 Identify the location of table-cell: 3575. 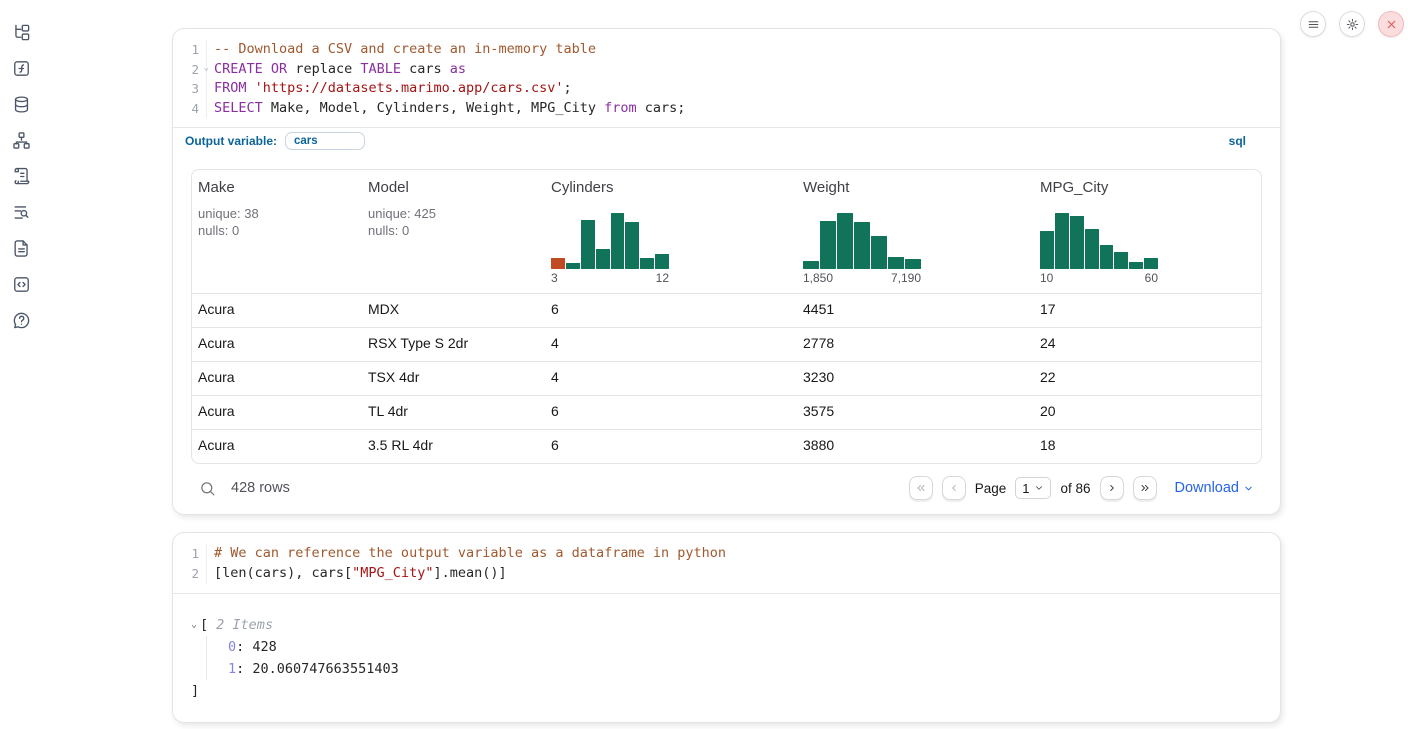
(819, 411).